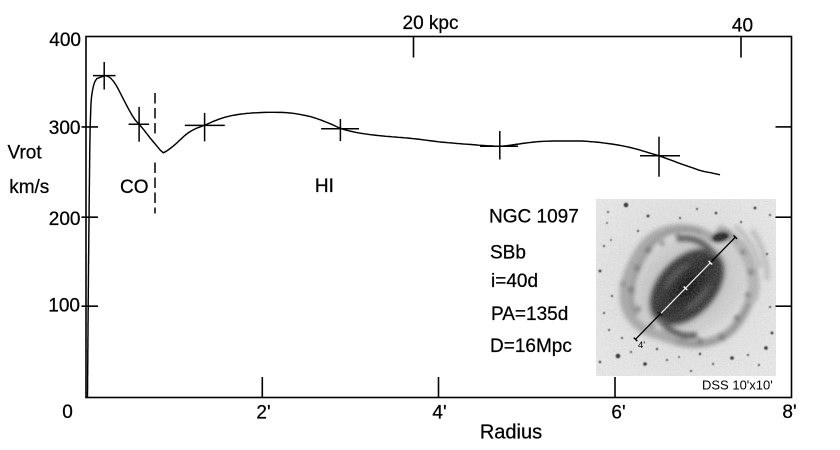 The image size is (840, 450). What do you see at coordinates (64, 306) in the screenshot?
I see `svg-text: 100` at bounding box center [64, 306].